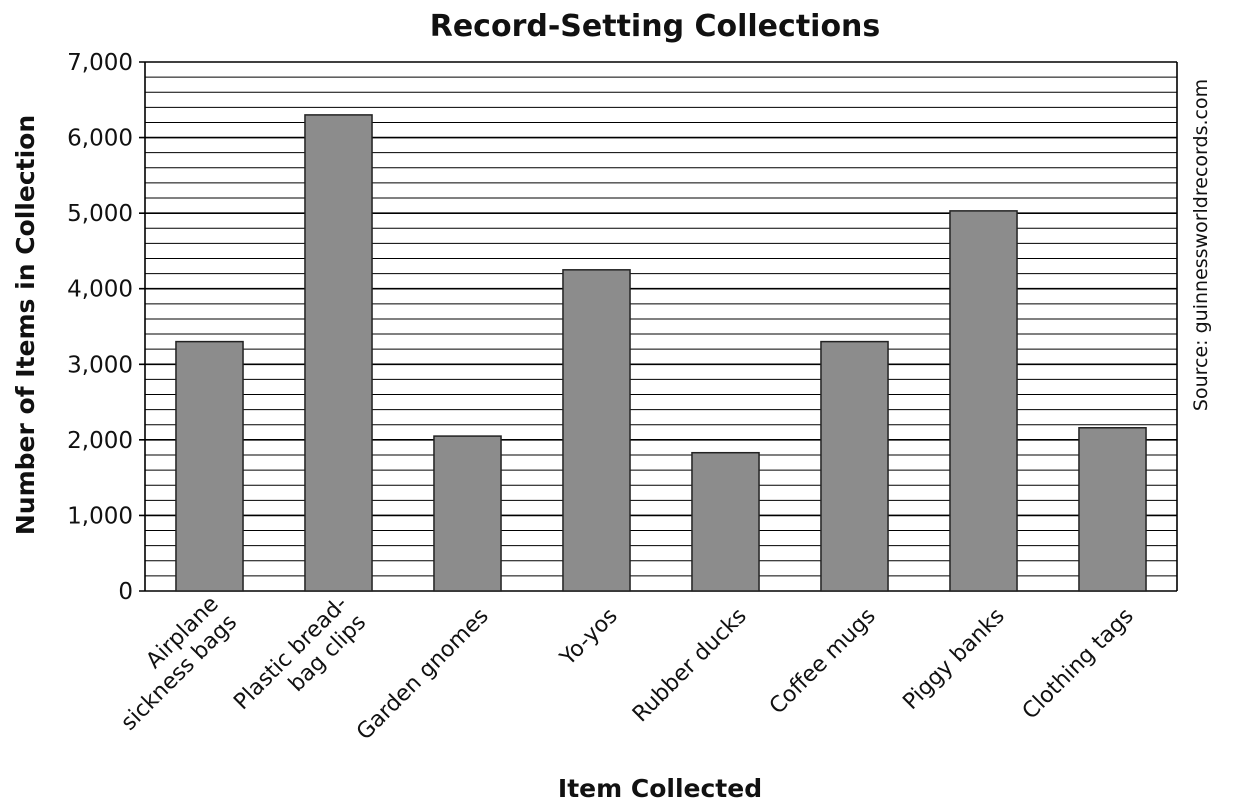 This screenshot has height=804, width=1257. Describe the element at coordinates (25, 325) in the screenshot. I see `y-axis-title: Number of Items in Collection` at that location.